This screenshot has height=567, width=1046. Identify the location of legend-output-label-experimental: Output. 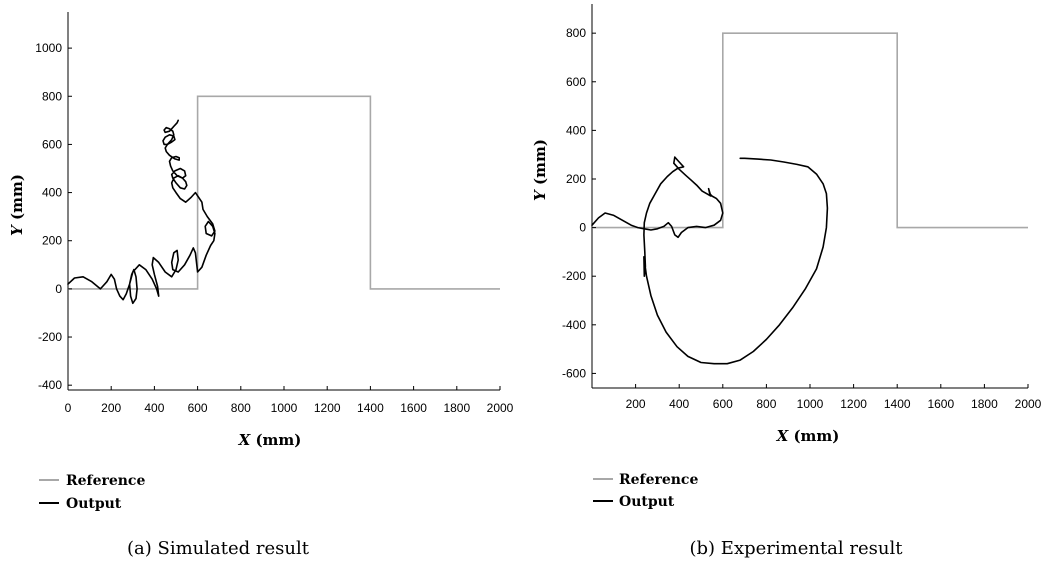
(647, 502).